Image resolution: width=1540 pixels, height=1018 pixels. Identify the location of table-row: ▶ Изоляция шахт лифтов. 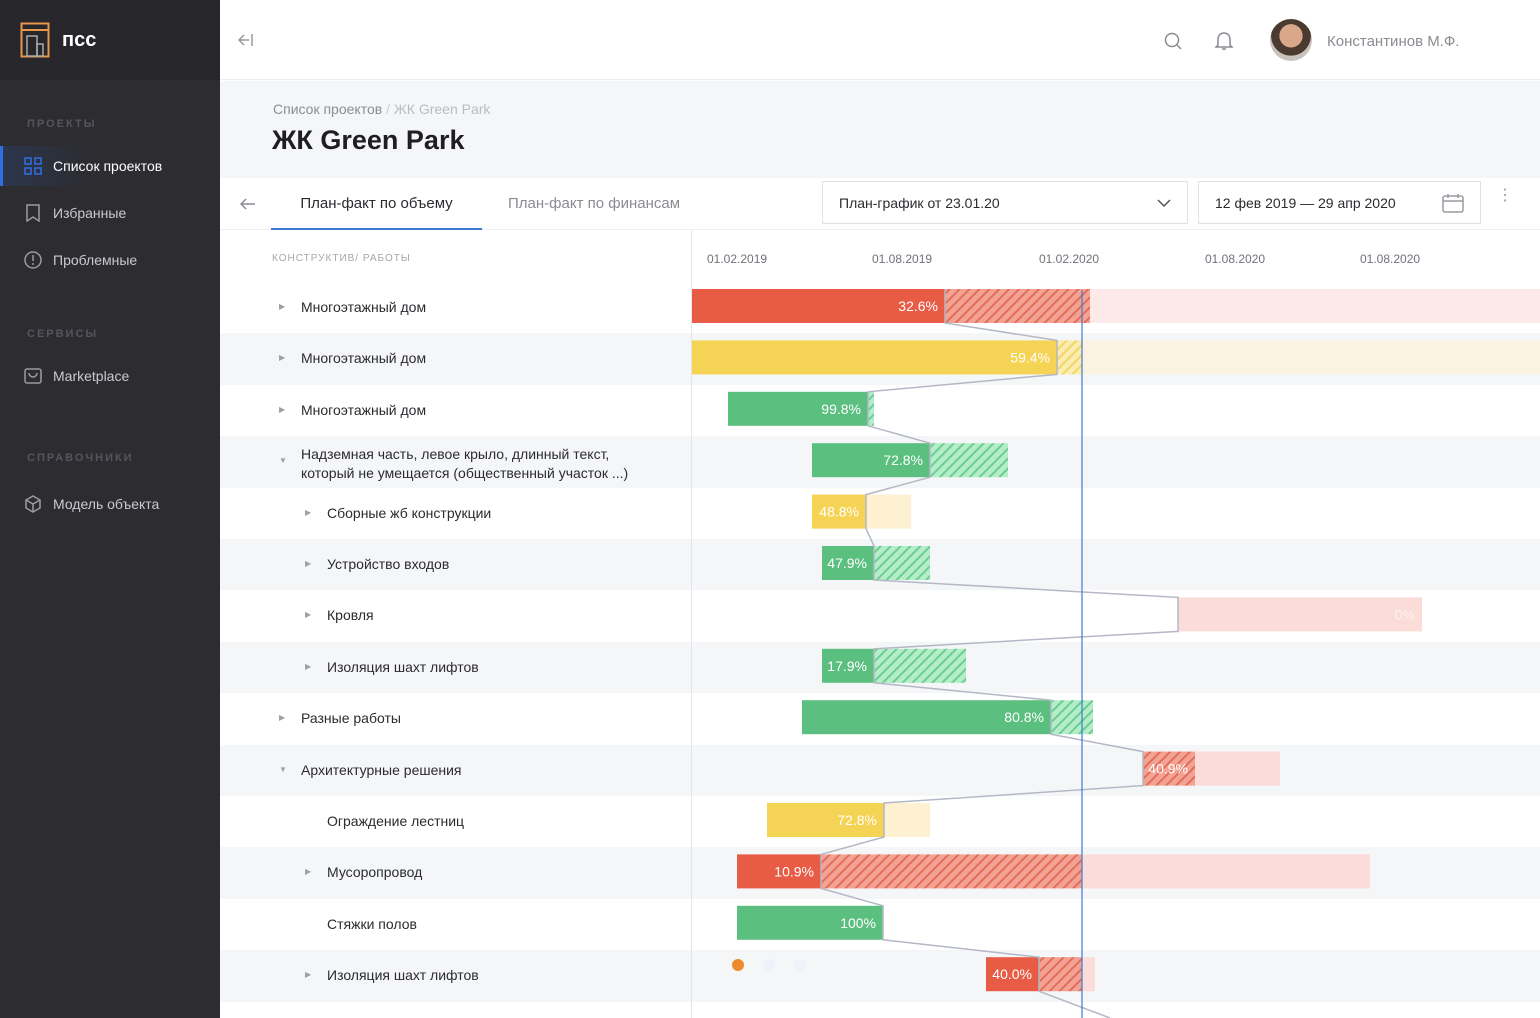
(880, 976).